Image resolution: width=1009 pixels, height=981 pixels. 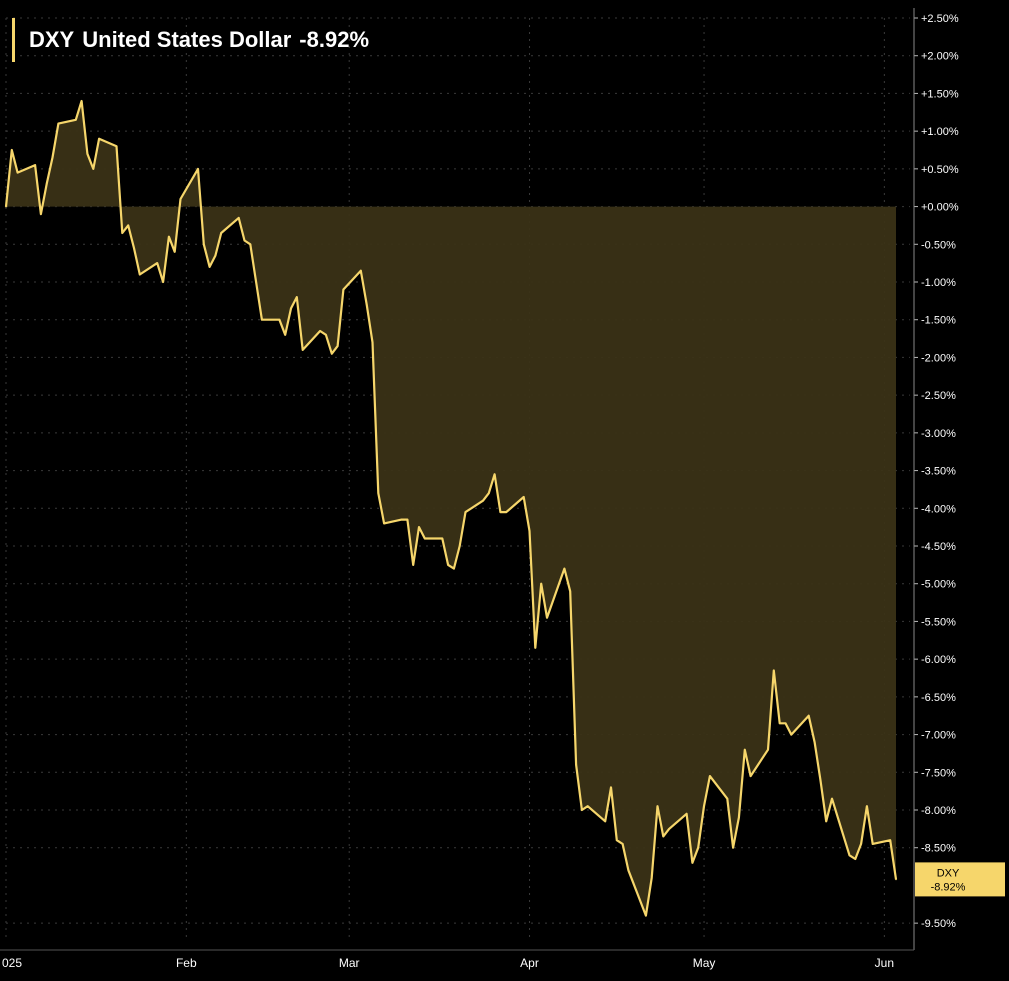 I want to click on chart-title: DXY United States Dollar -8.92%, so click(x=190, y=40).